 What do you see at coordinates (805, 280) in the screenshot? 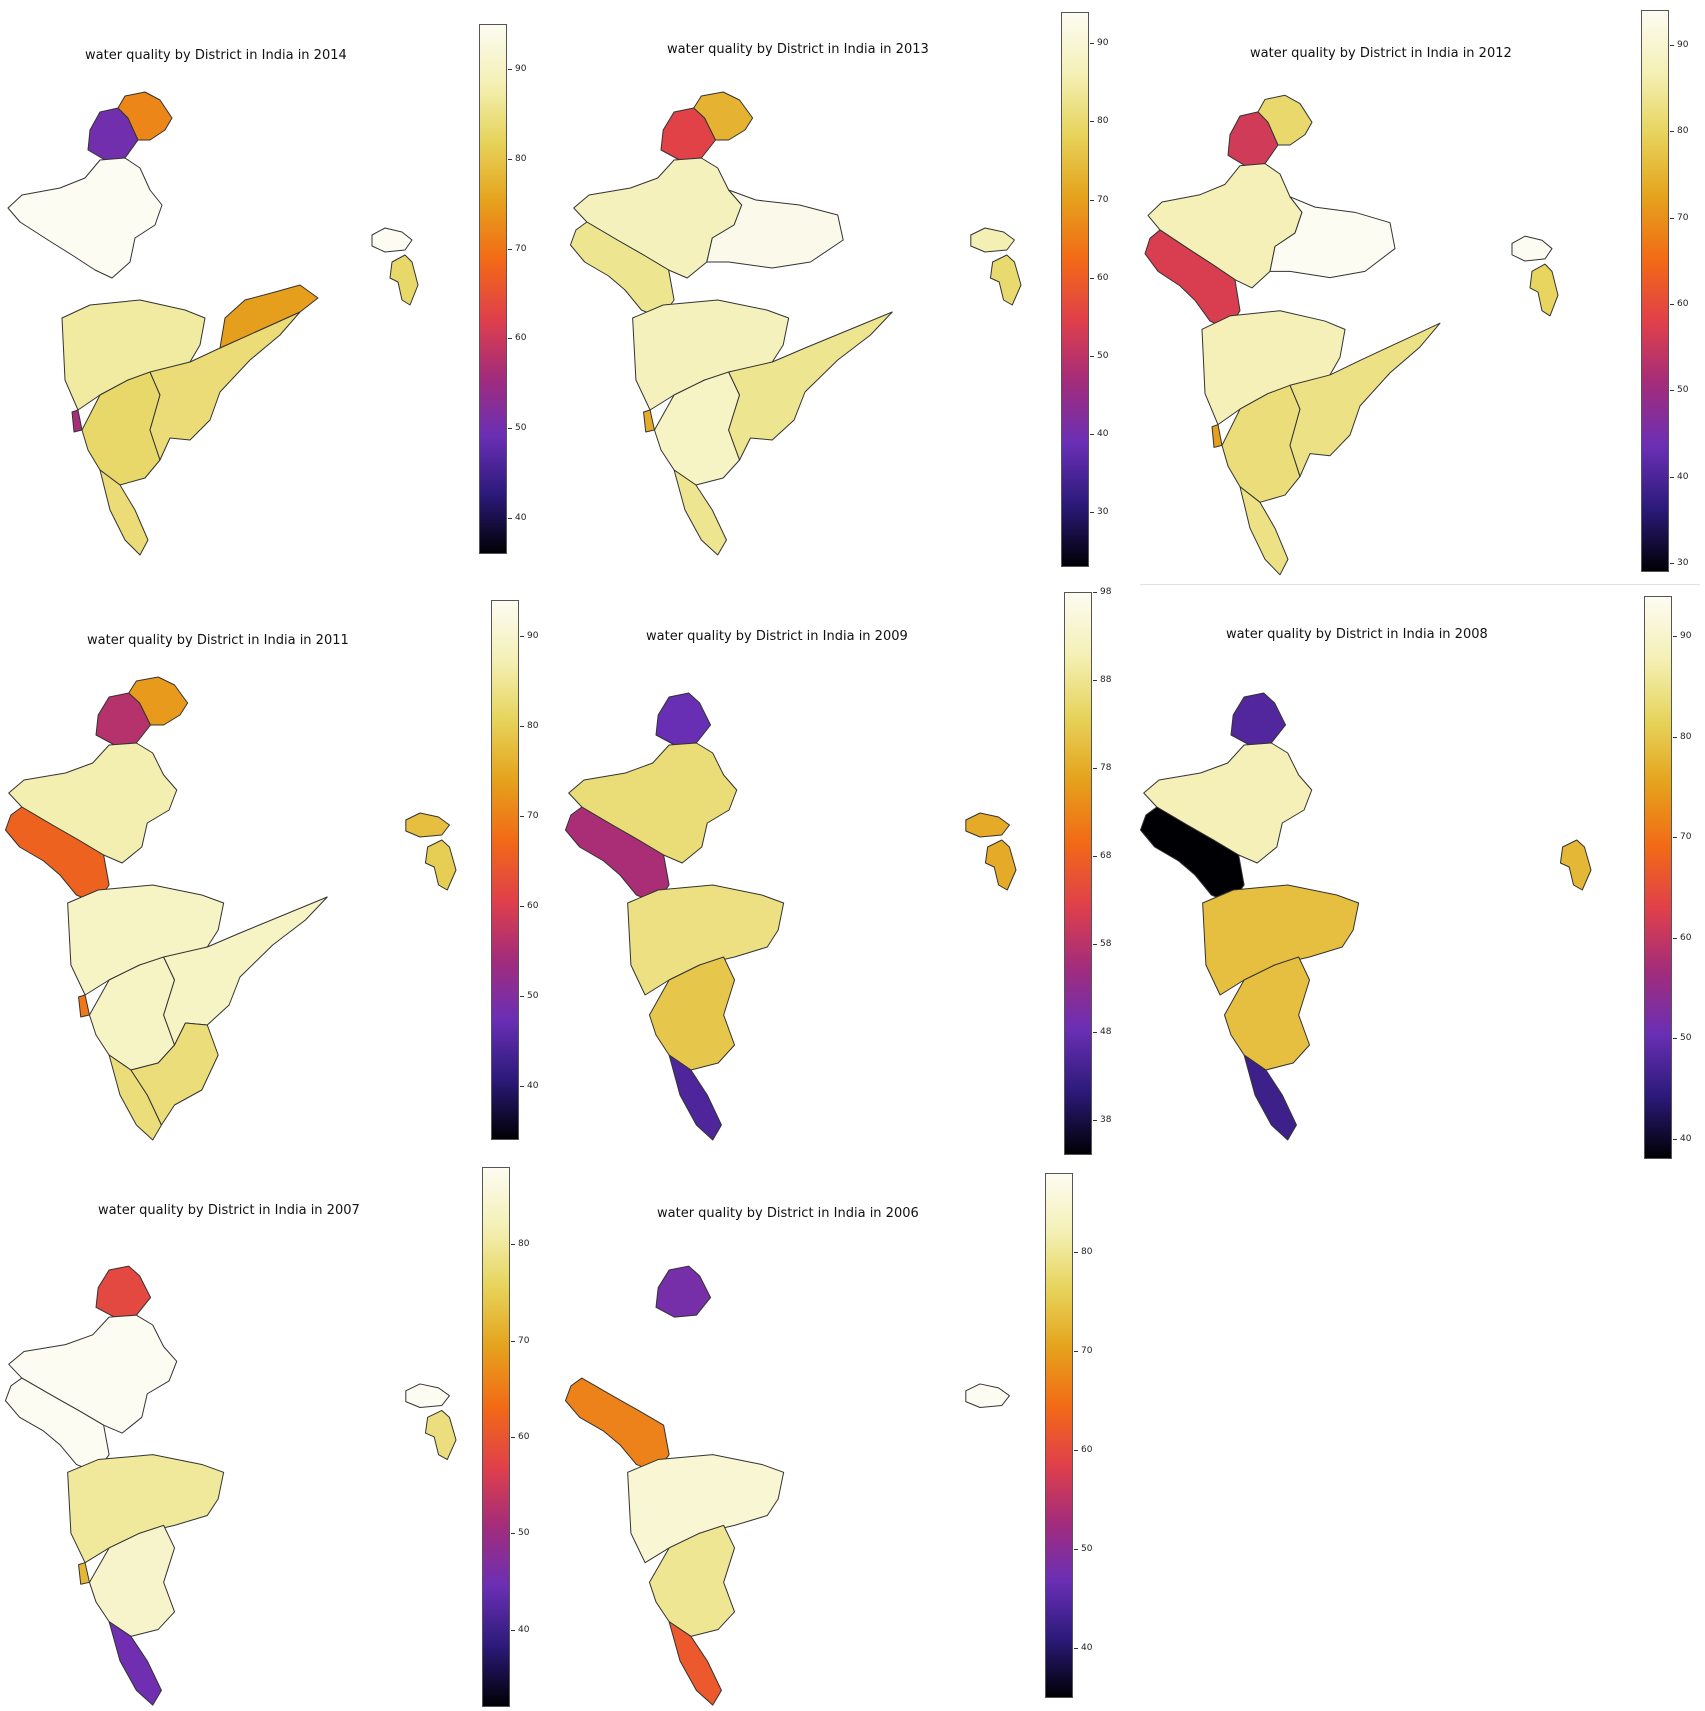
I see `india-map-2013` at bounding box center [805, 280].